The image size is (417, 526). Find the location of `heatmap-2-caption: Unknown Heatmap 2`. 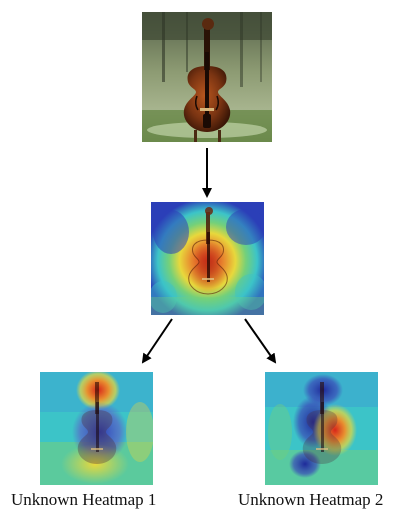

heatmap-2-caption: Unknown Heatmap 2 is located at coordinates (311, 499).